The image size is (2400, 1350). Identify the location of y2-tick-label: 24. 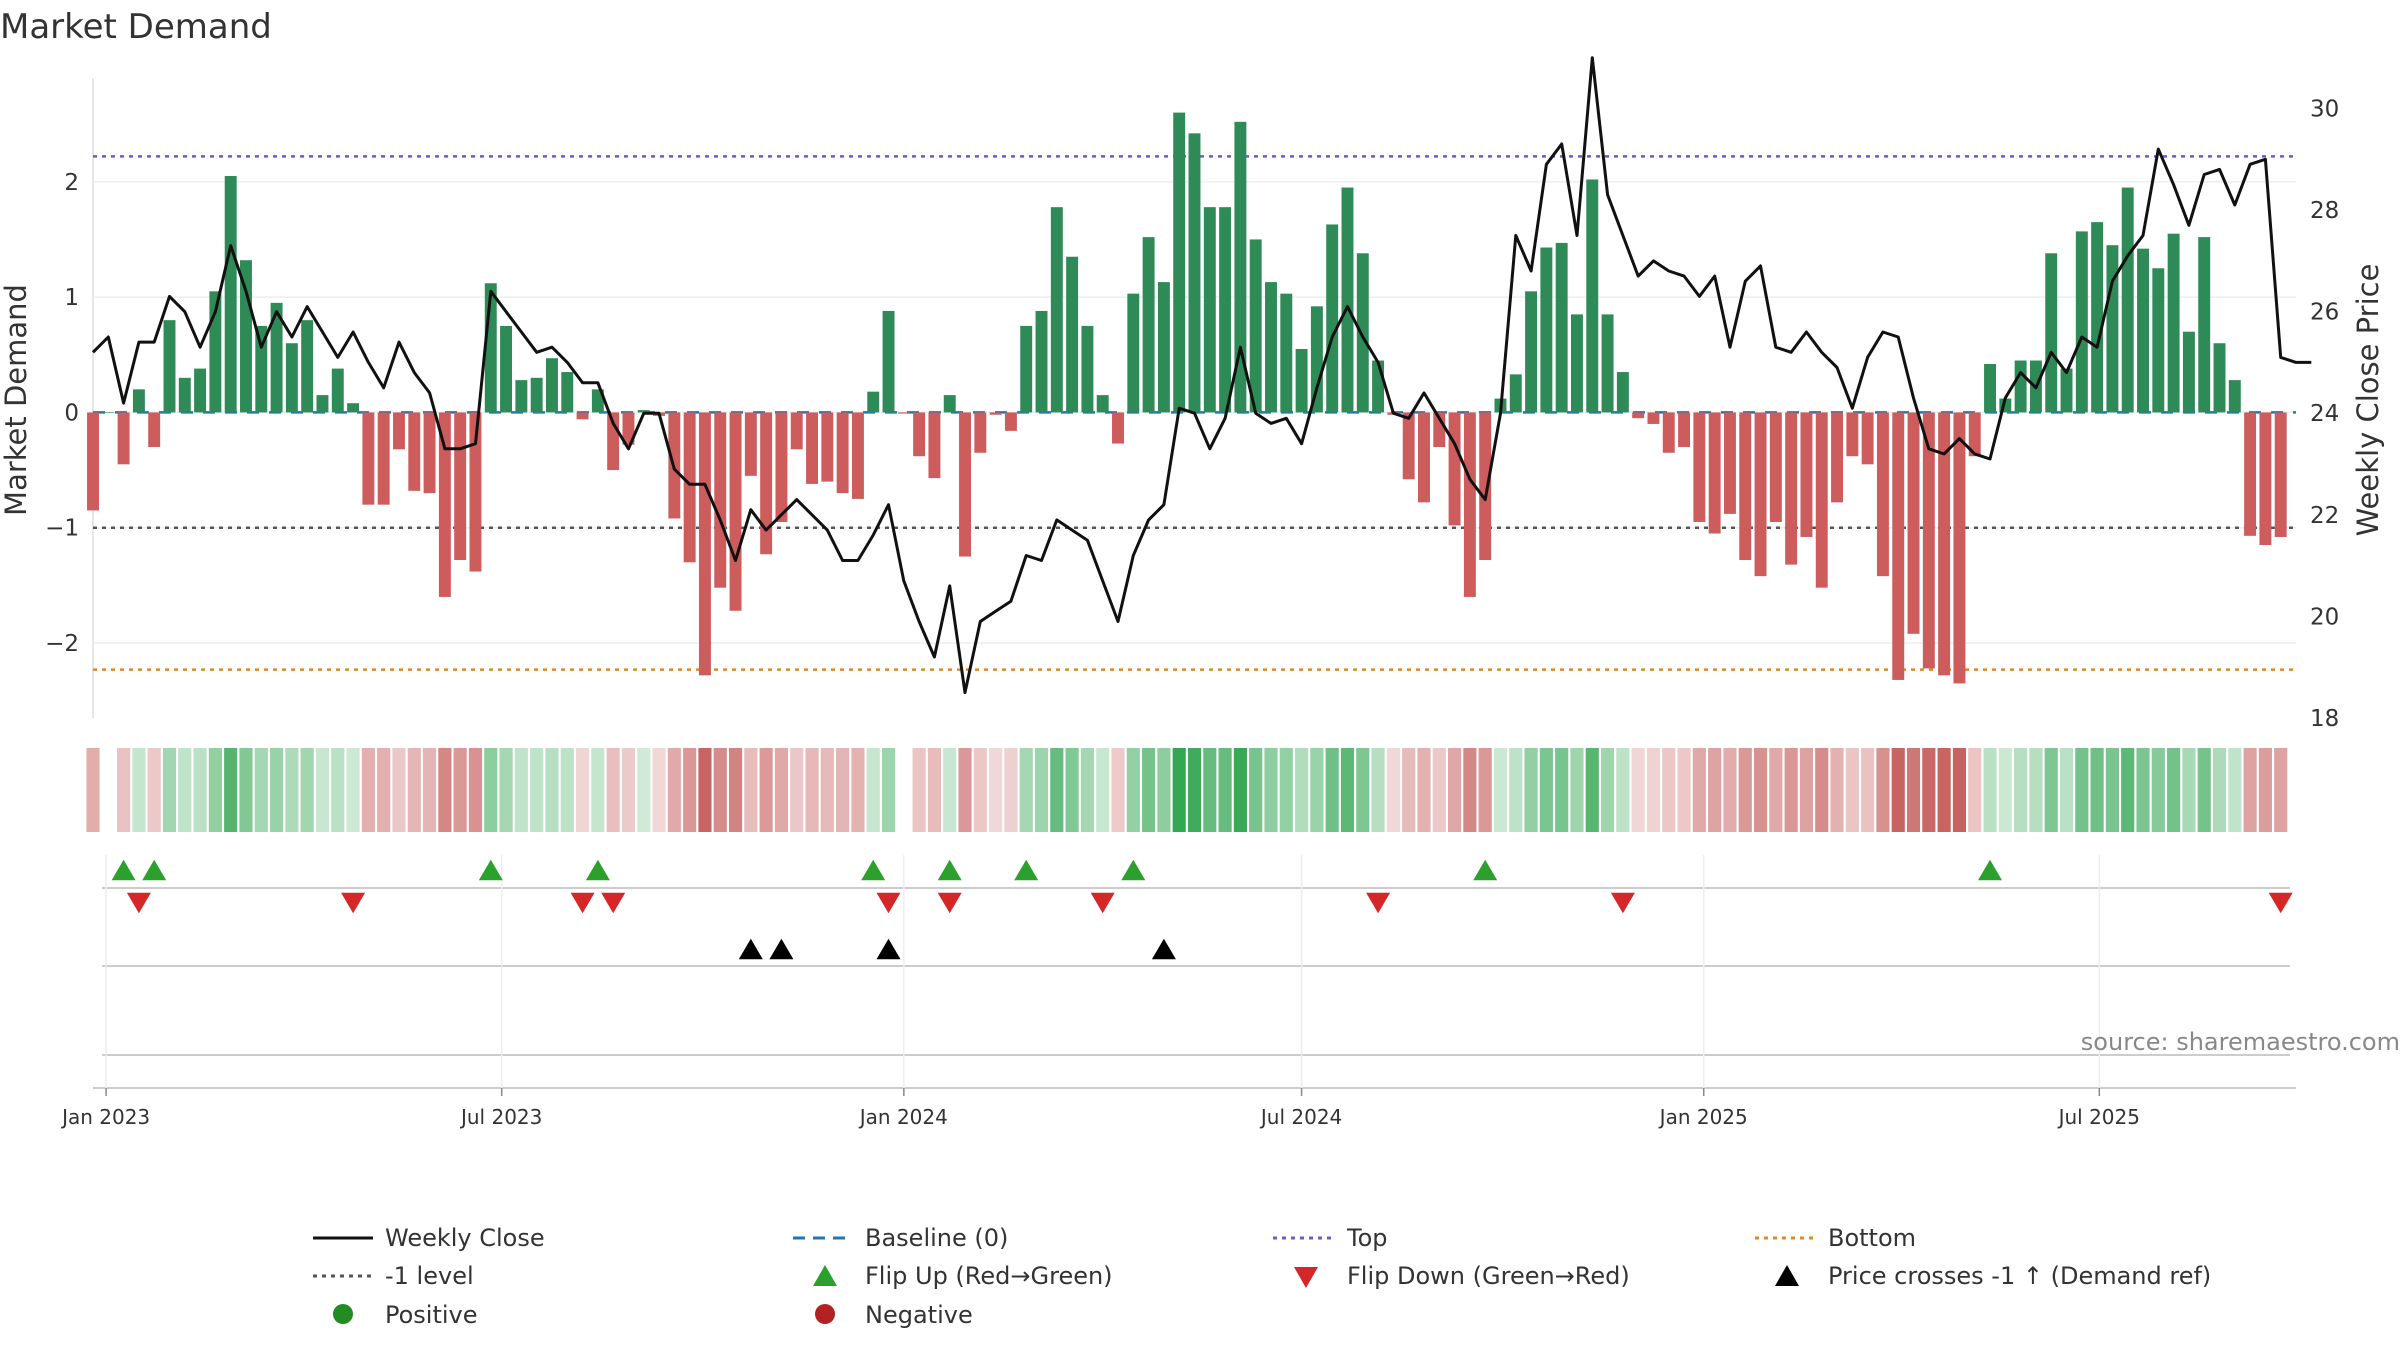
(2324, 414).